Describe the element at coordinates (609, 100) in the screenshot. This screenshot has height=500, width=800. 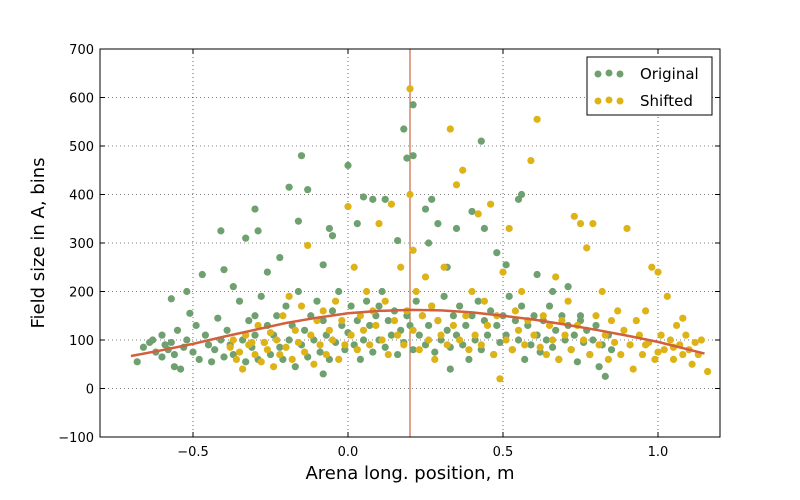
I see `legend-marker-shifted` at that location.